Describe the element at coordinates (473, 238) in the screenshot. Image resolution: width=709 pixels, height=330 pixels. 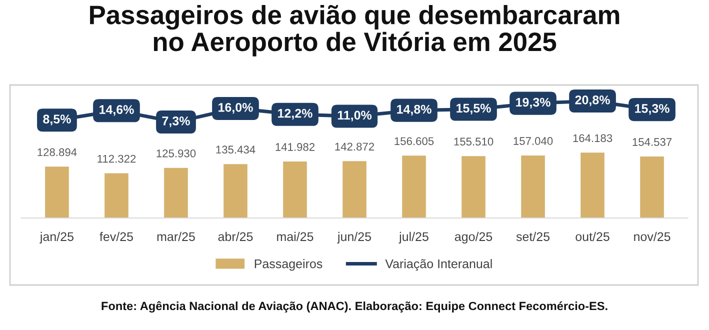
I see `x-tick-label: ago/25` at that location.